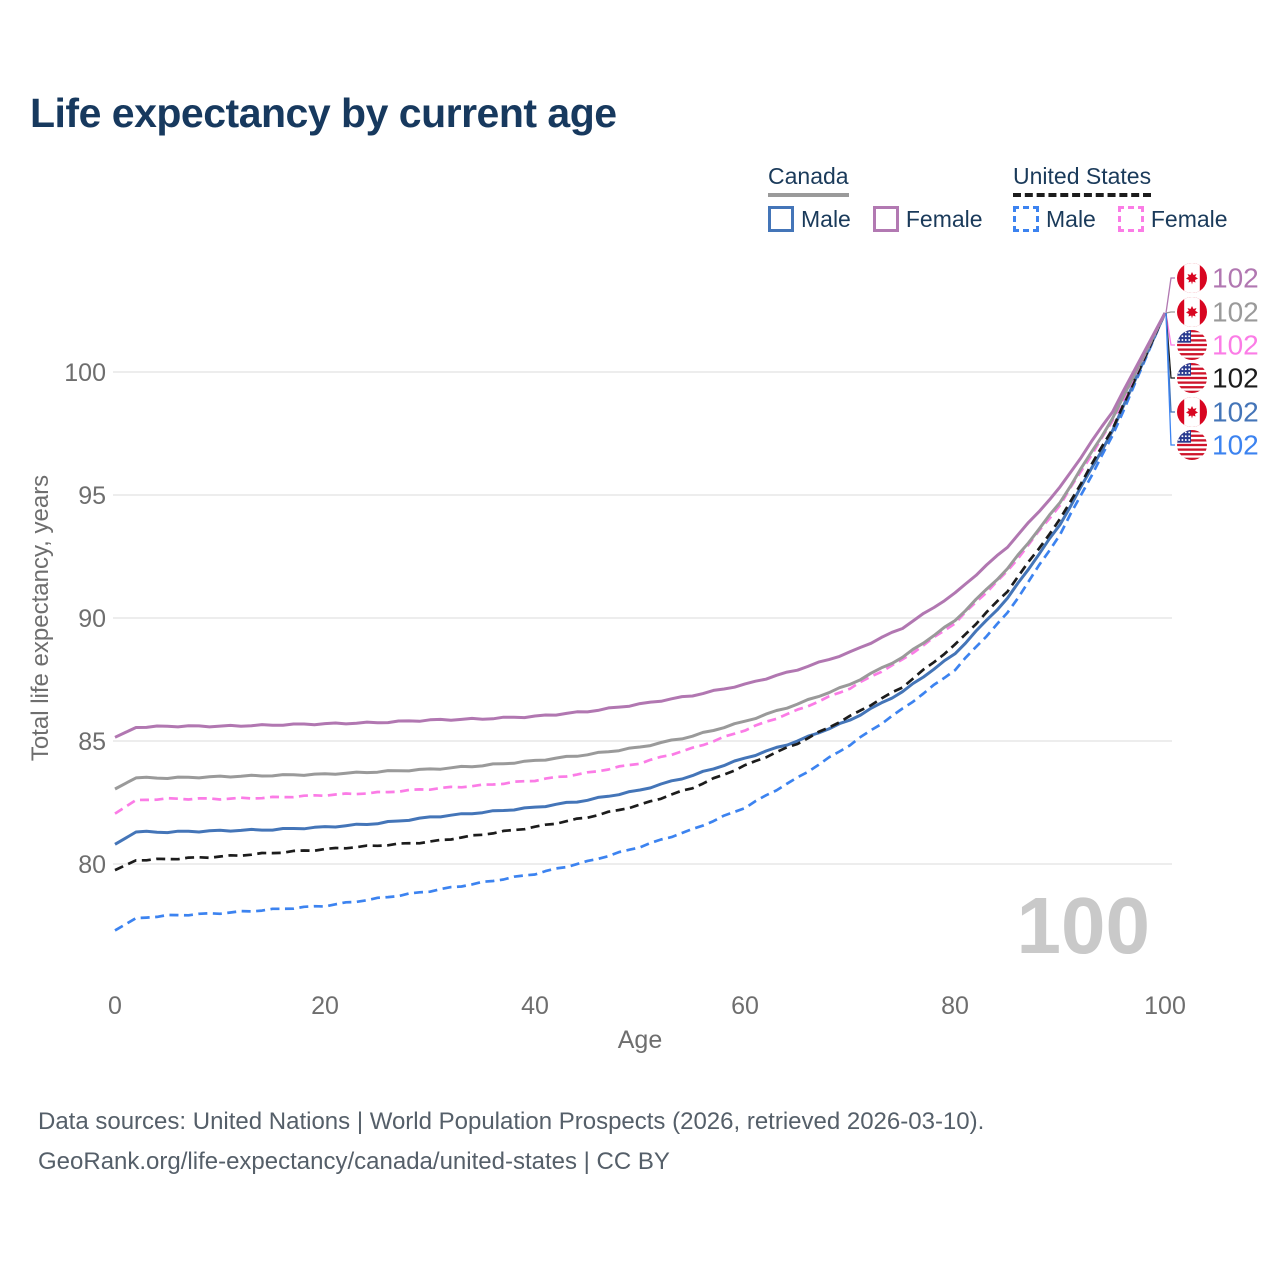  What do you see at coordinates (886, 197) in the screenshot?
I see `legend-group-canada: Canada Male Female` at bounding box center [886, 197].